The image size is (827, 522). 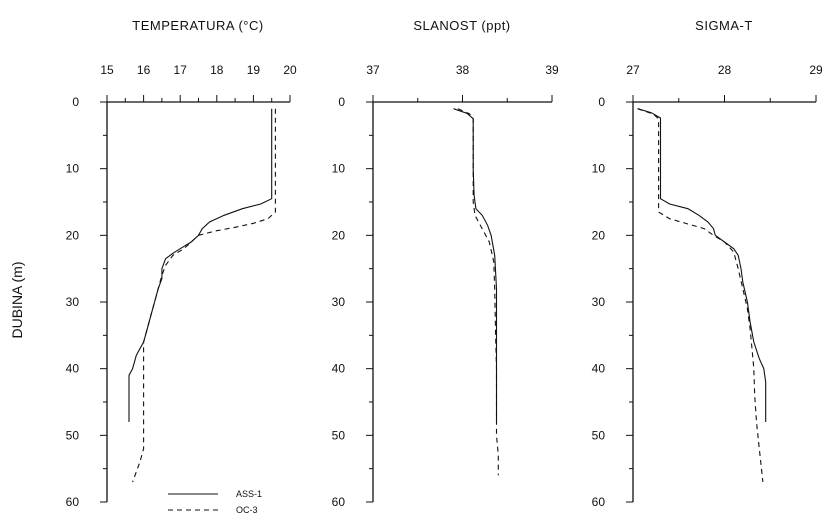 What do you see at coordinates (599, 235) in the screenshot?
I see `panel-3-y-tick-label: 20` at bounding box center [599, 235].